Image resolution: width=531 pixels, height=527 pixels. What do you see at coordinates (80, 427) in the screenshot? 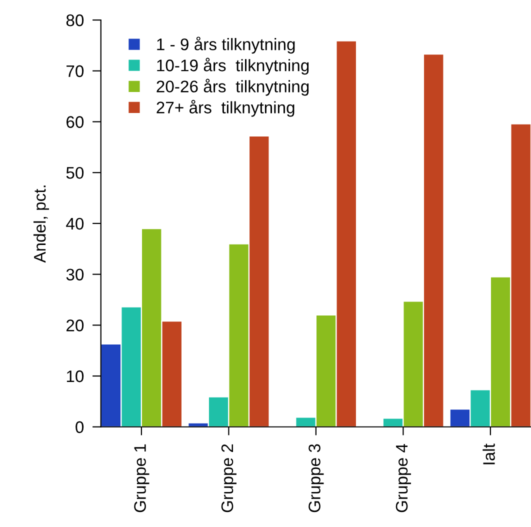
I see `y-tick-label: 0` at bounding box center [80, 427].